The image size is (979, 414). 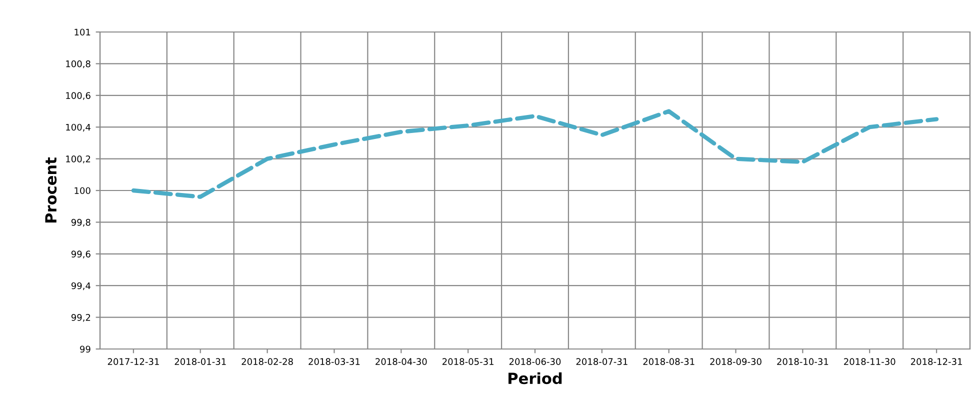 What do you see at coordinates (78, 160) in the screenshot?
I see `y-tick-label: 100,2` at bounding box center [78, 160].